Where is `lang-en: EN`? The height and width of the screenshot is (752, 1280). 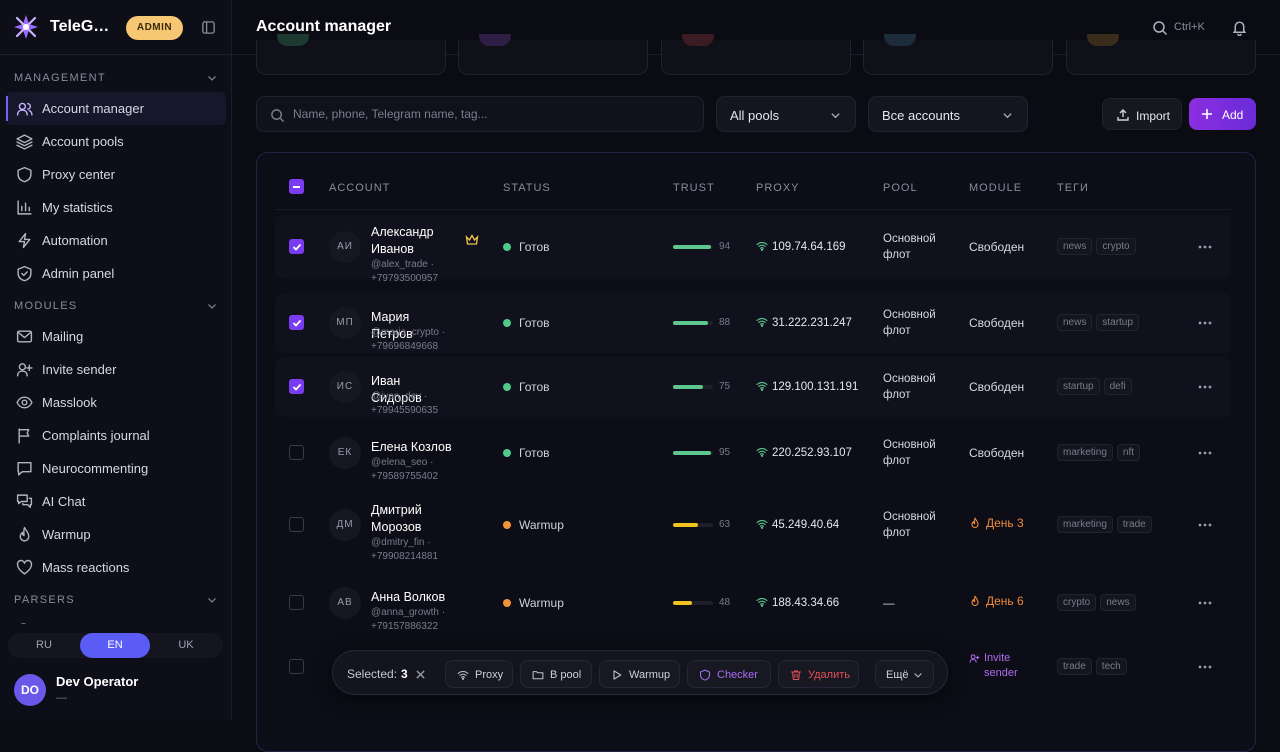
lang-en: EN is located at coordinates (115, 645).